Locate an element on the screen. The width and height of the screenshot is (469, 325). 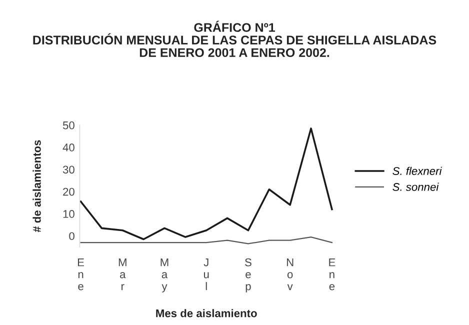
x-tick-label: Mar is located at coordinates (122, 274).